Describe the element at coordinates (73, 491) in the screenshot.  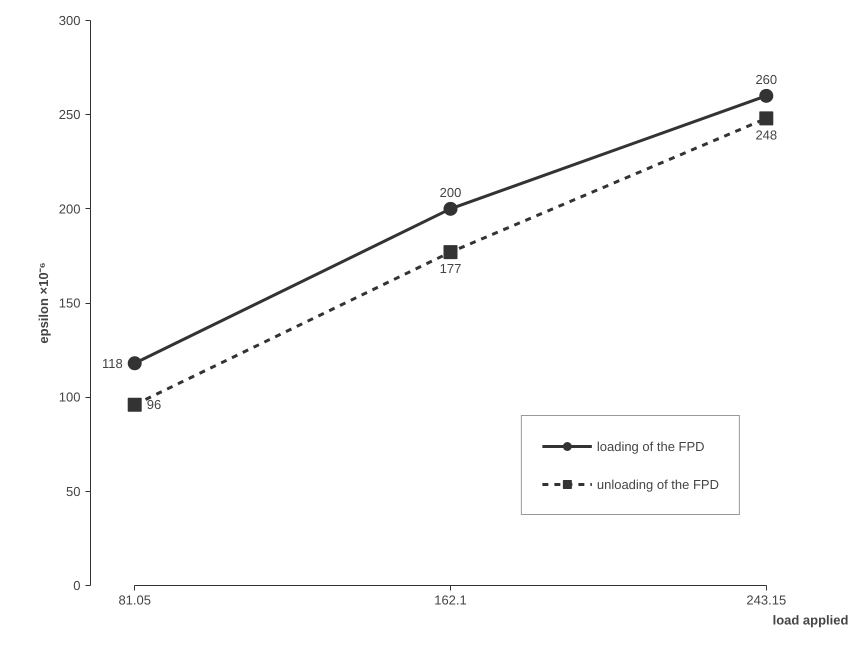
I see `y-tick-label: 50` at that location.